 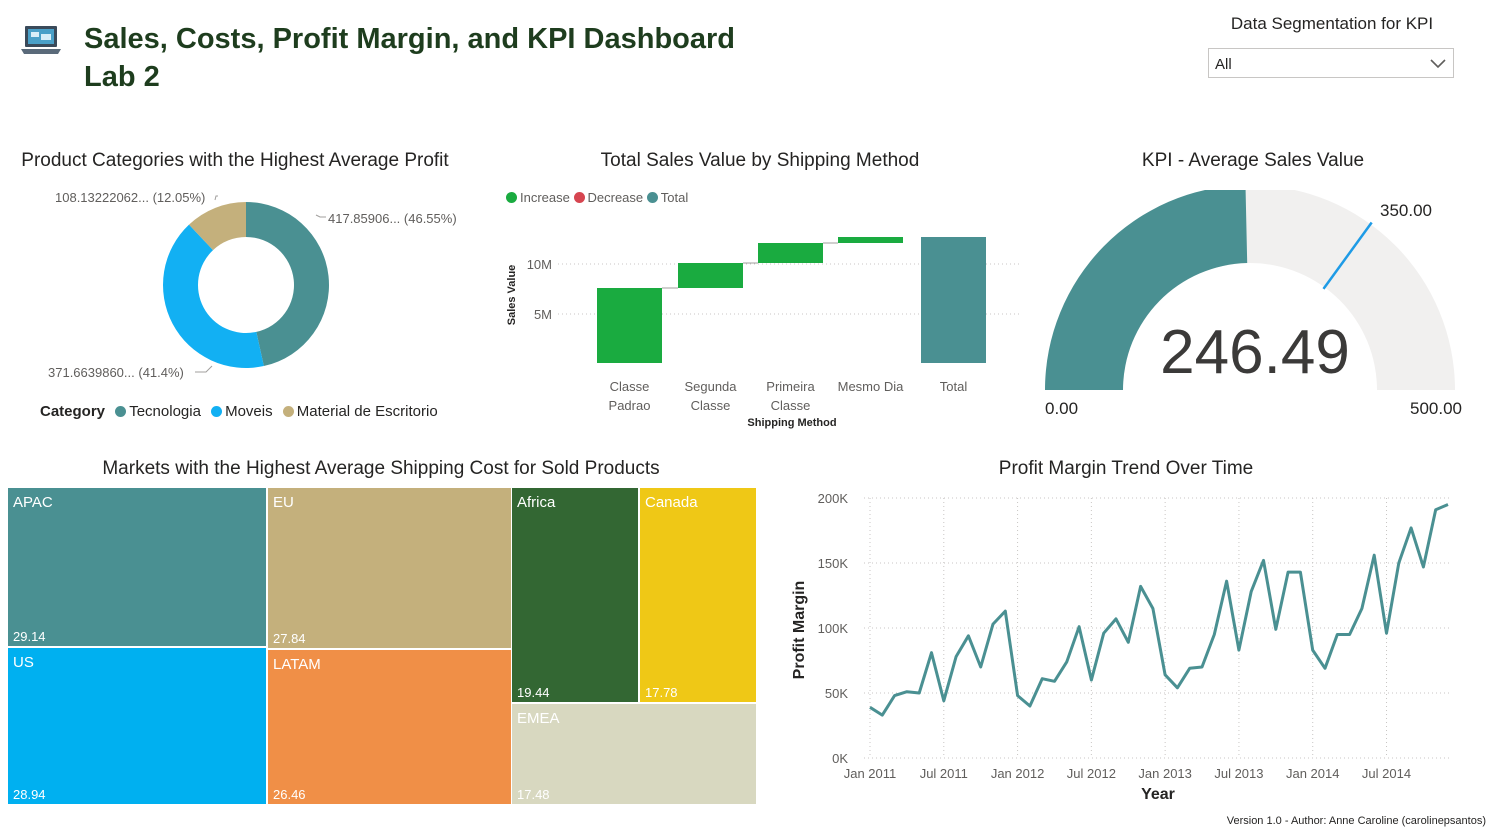 What do you see at coordinates (533, 794) in the screenshot?
I see `tile-value: 17.48` at bounding box center [533, 794].